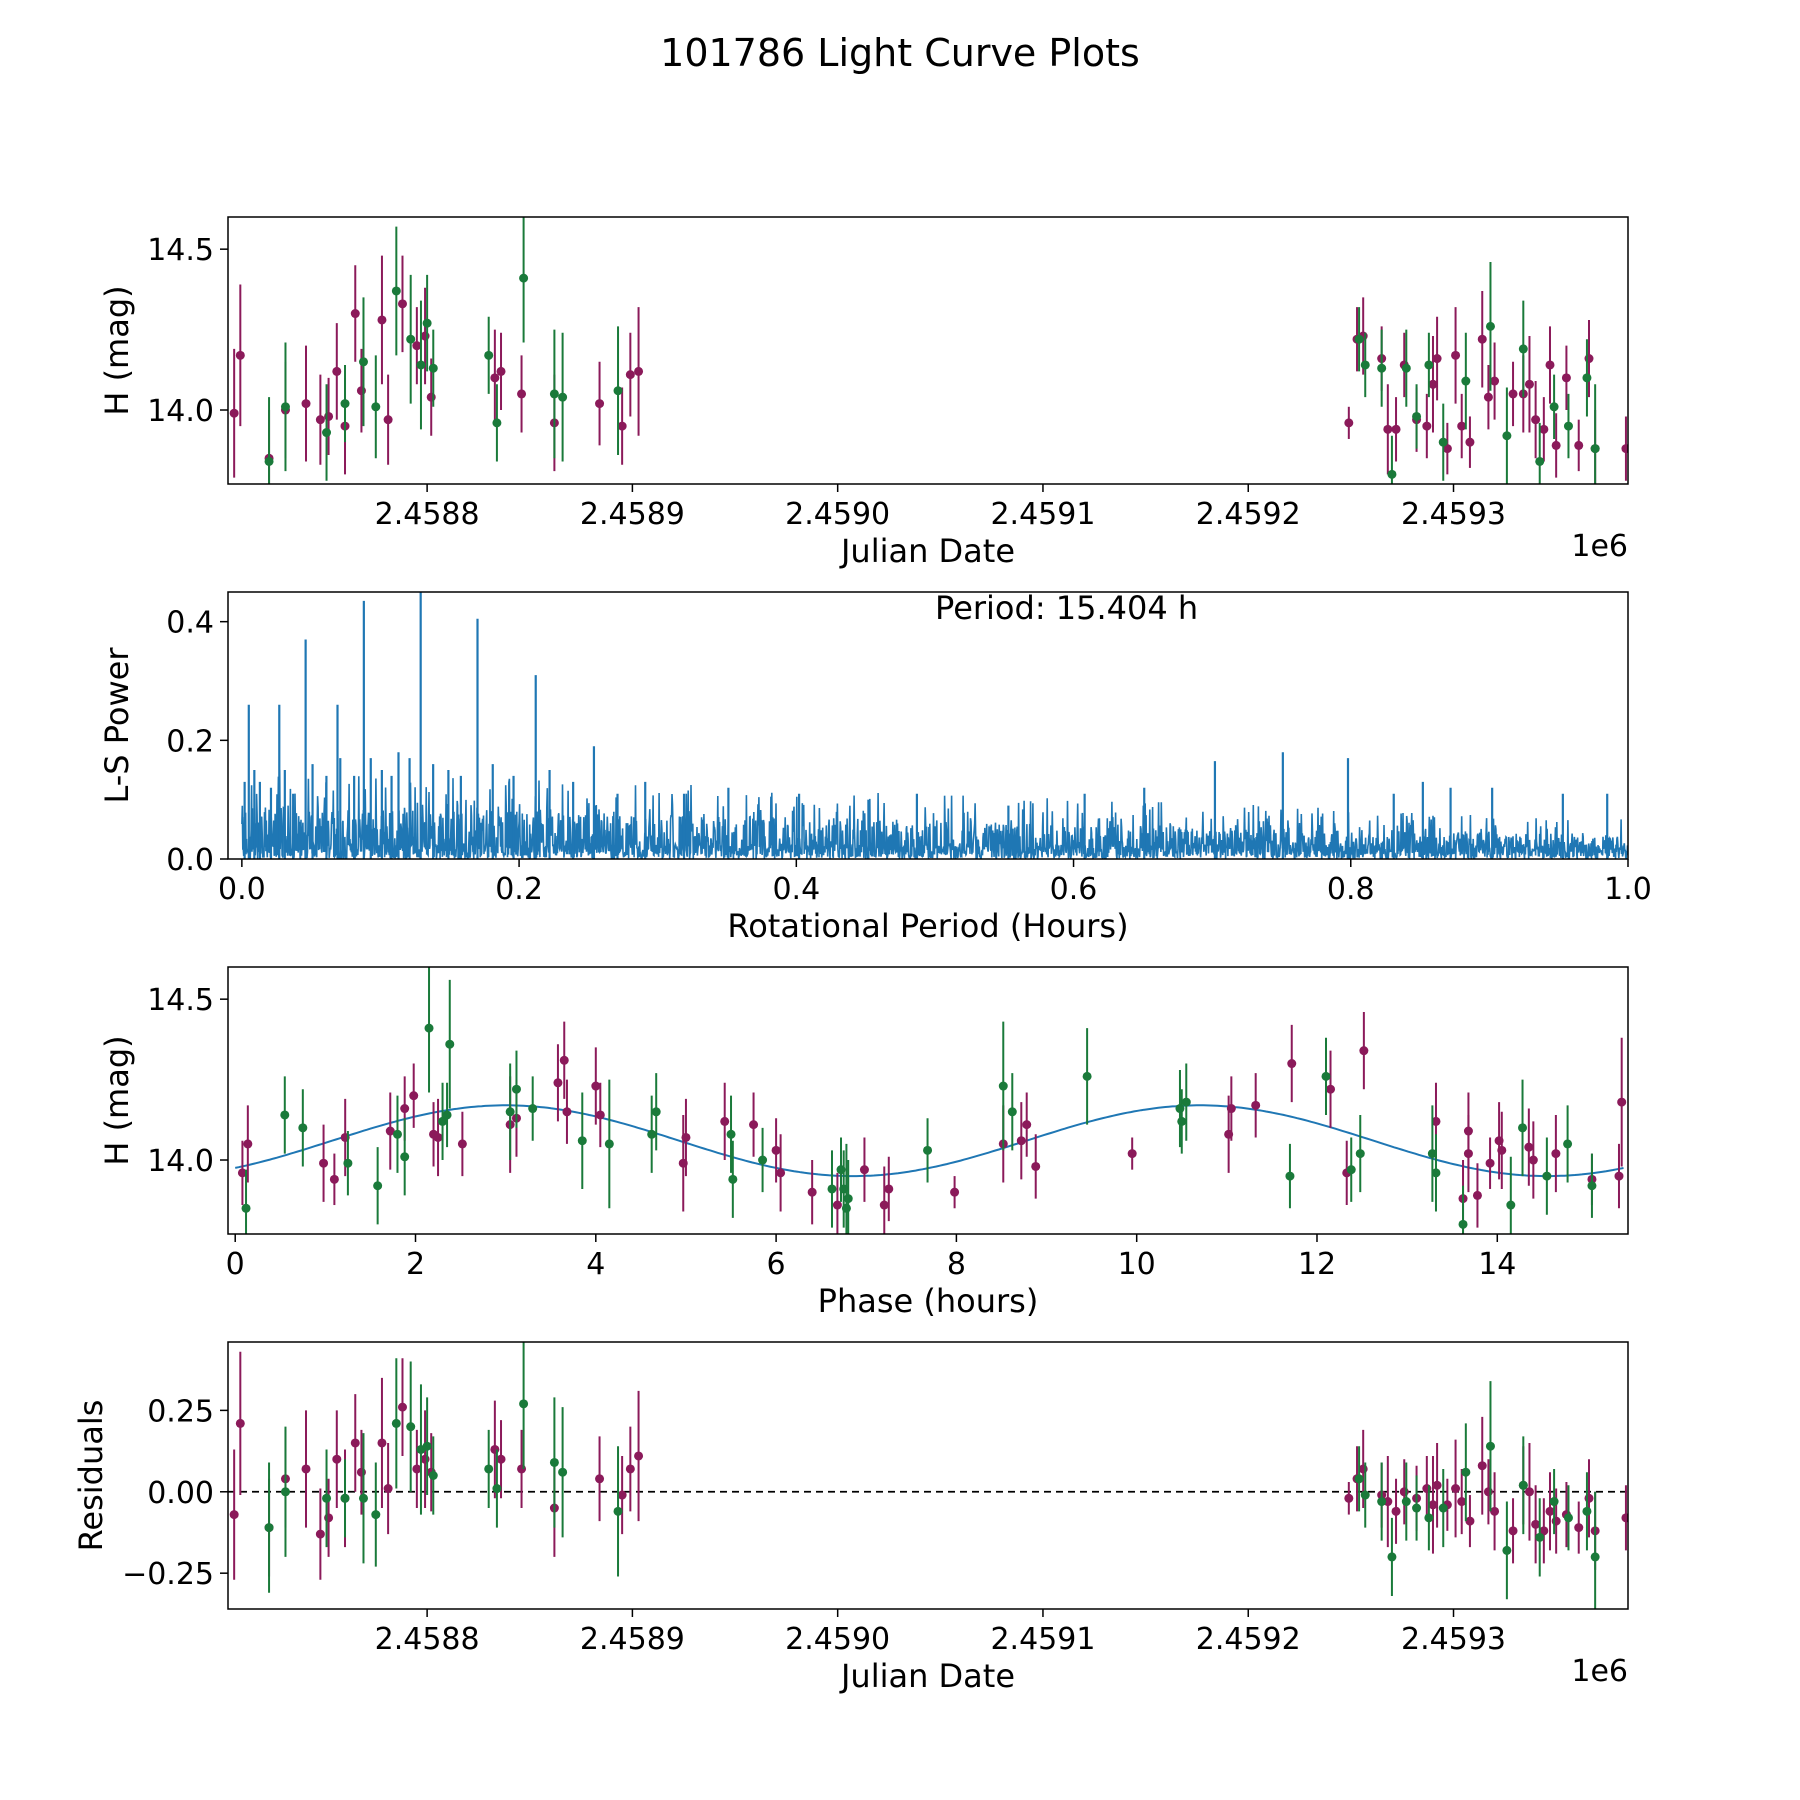 The height and width of the screenshot is (1800, 1800). I want to click on periodogram-plot-area, so click(934, 725).